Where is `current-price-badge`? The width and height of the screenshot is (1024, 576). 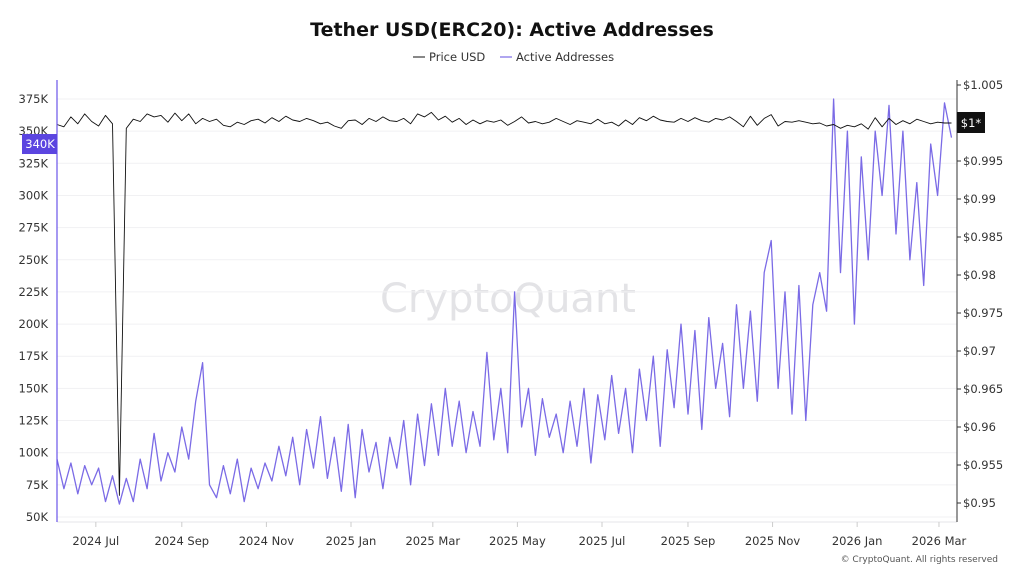
current-price-badge is located at coordinates (971, 122).